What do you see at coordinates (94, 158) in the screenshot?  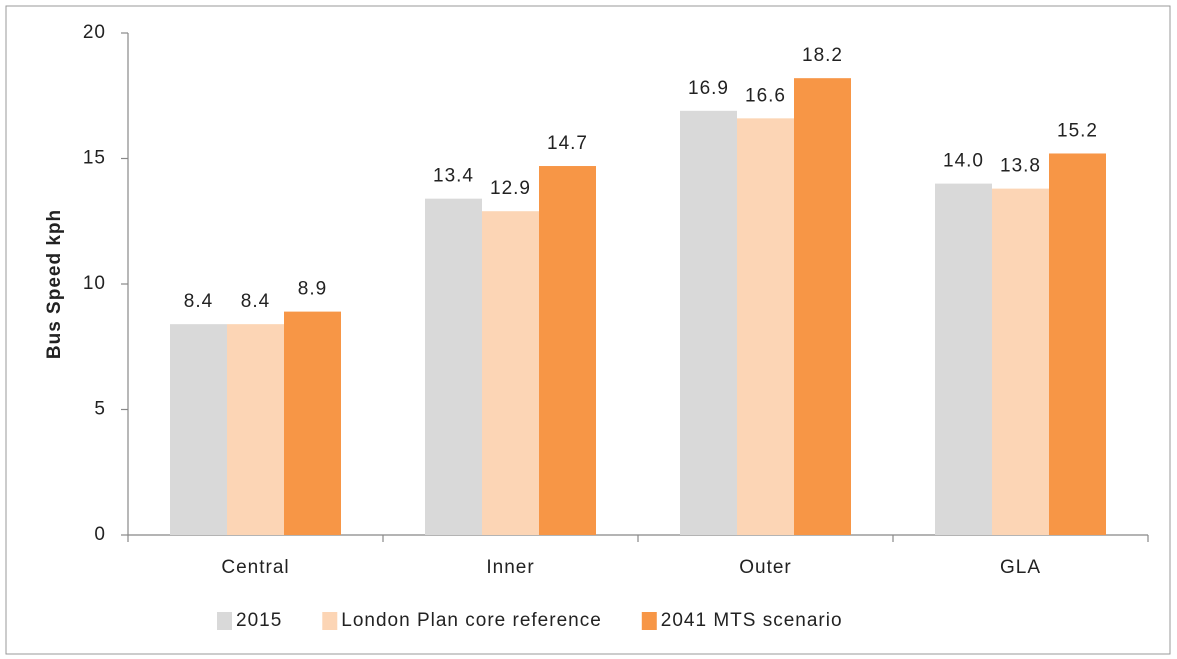 I see `y-tick-label: 15` at bounding box center [94, 158].